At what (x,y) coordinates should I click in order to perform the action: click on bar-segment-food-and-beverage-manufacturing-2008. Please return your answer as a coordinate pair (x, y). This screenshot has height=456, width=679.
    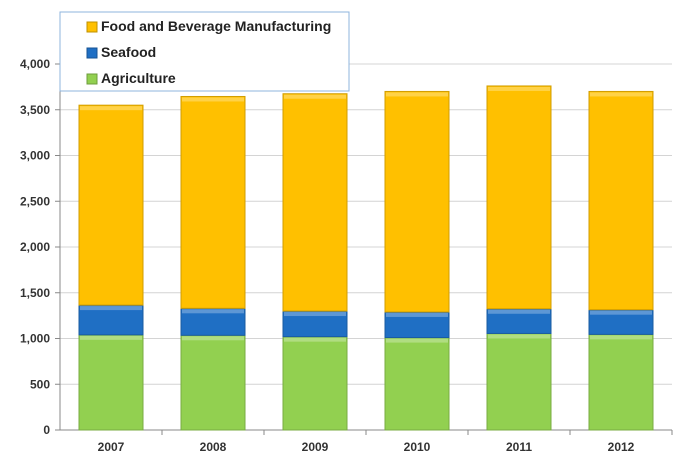
    Looking at the image, I should click on (213, 202).